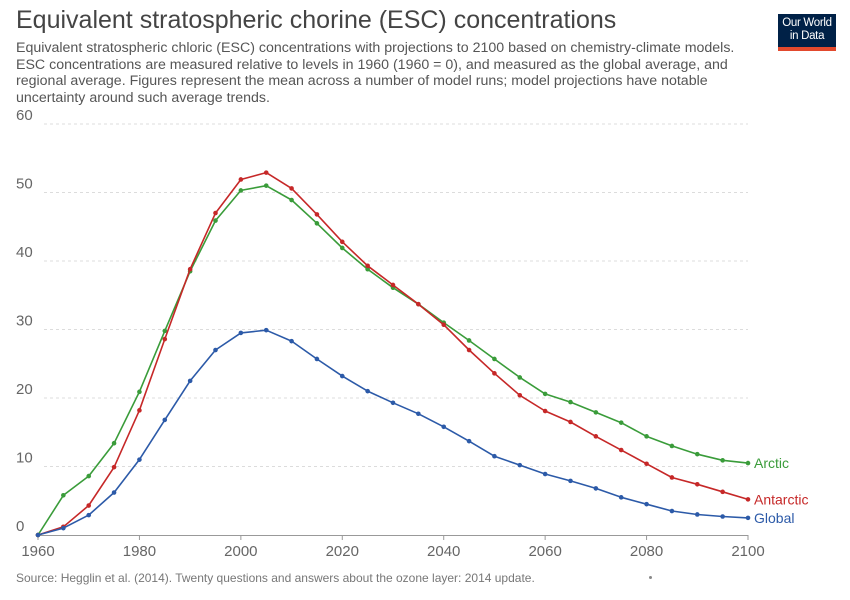 This screenshot has width=850, height=600. Describe the element at coordinates (24, 389) in the screenshot. I see `y-tick-label: 20` at that location.